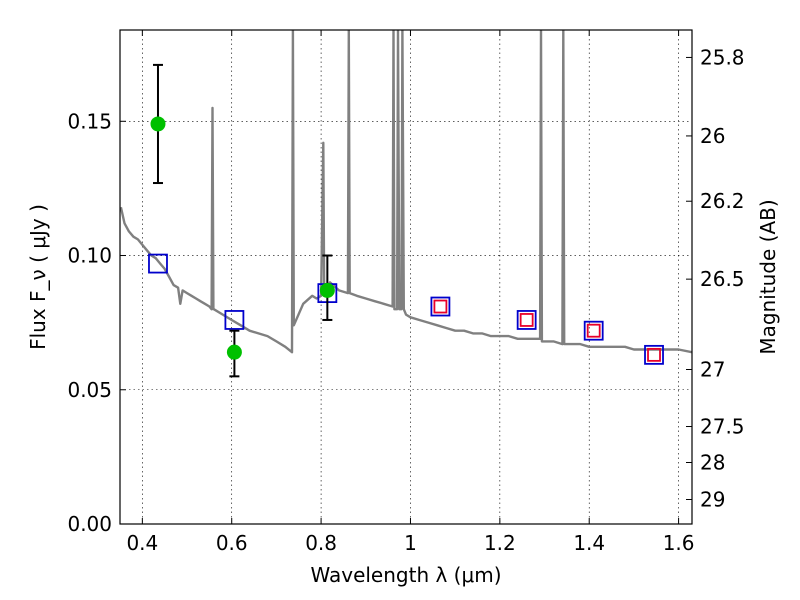 This screenshot has height=600, width=800. I want to click on x-tick-label: 1.4, so click(589, 543).